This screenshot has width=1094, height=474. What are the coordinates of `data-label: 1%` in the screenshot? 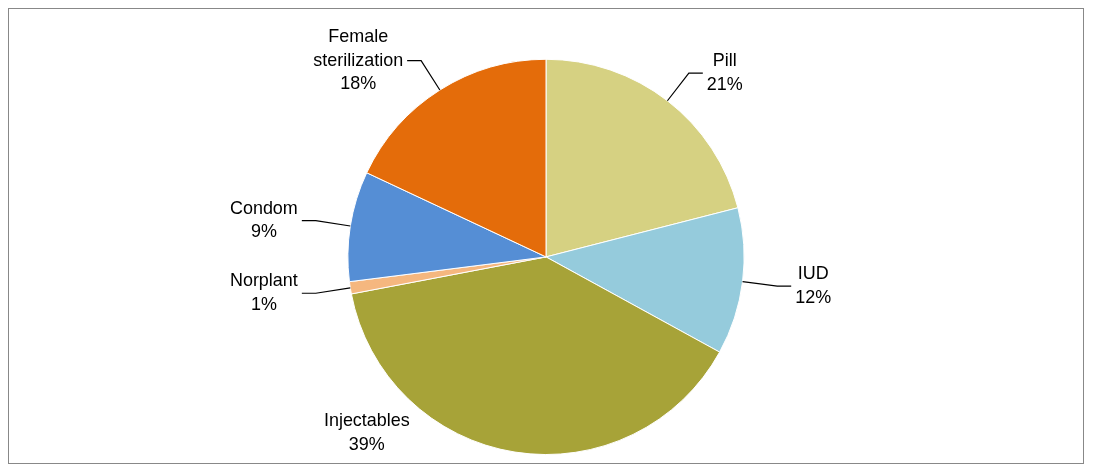 It's located at (263, 304).